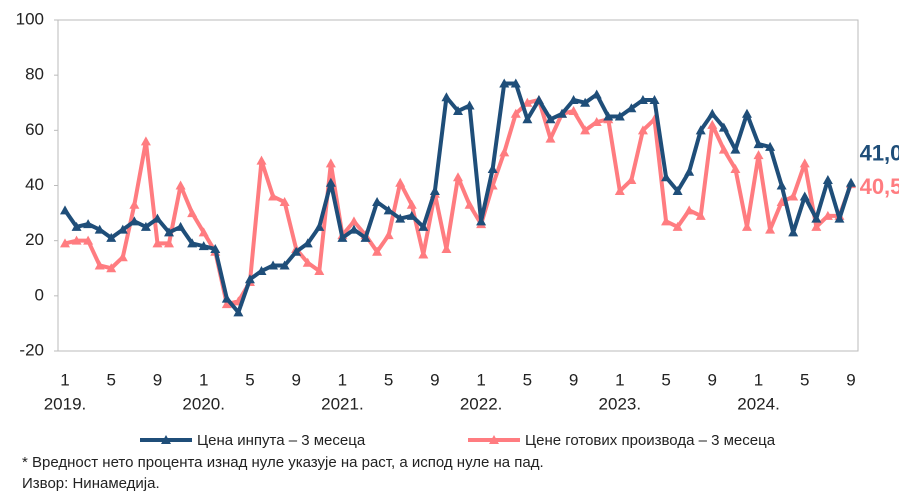  I want to click on y-tick-label: 80, so click(34, 74).